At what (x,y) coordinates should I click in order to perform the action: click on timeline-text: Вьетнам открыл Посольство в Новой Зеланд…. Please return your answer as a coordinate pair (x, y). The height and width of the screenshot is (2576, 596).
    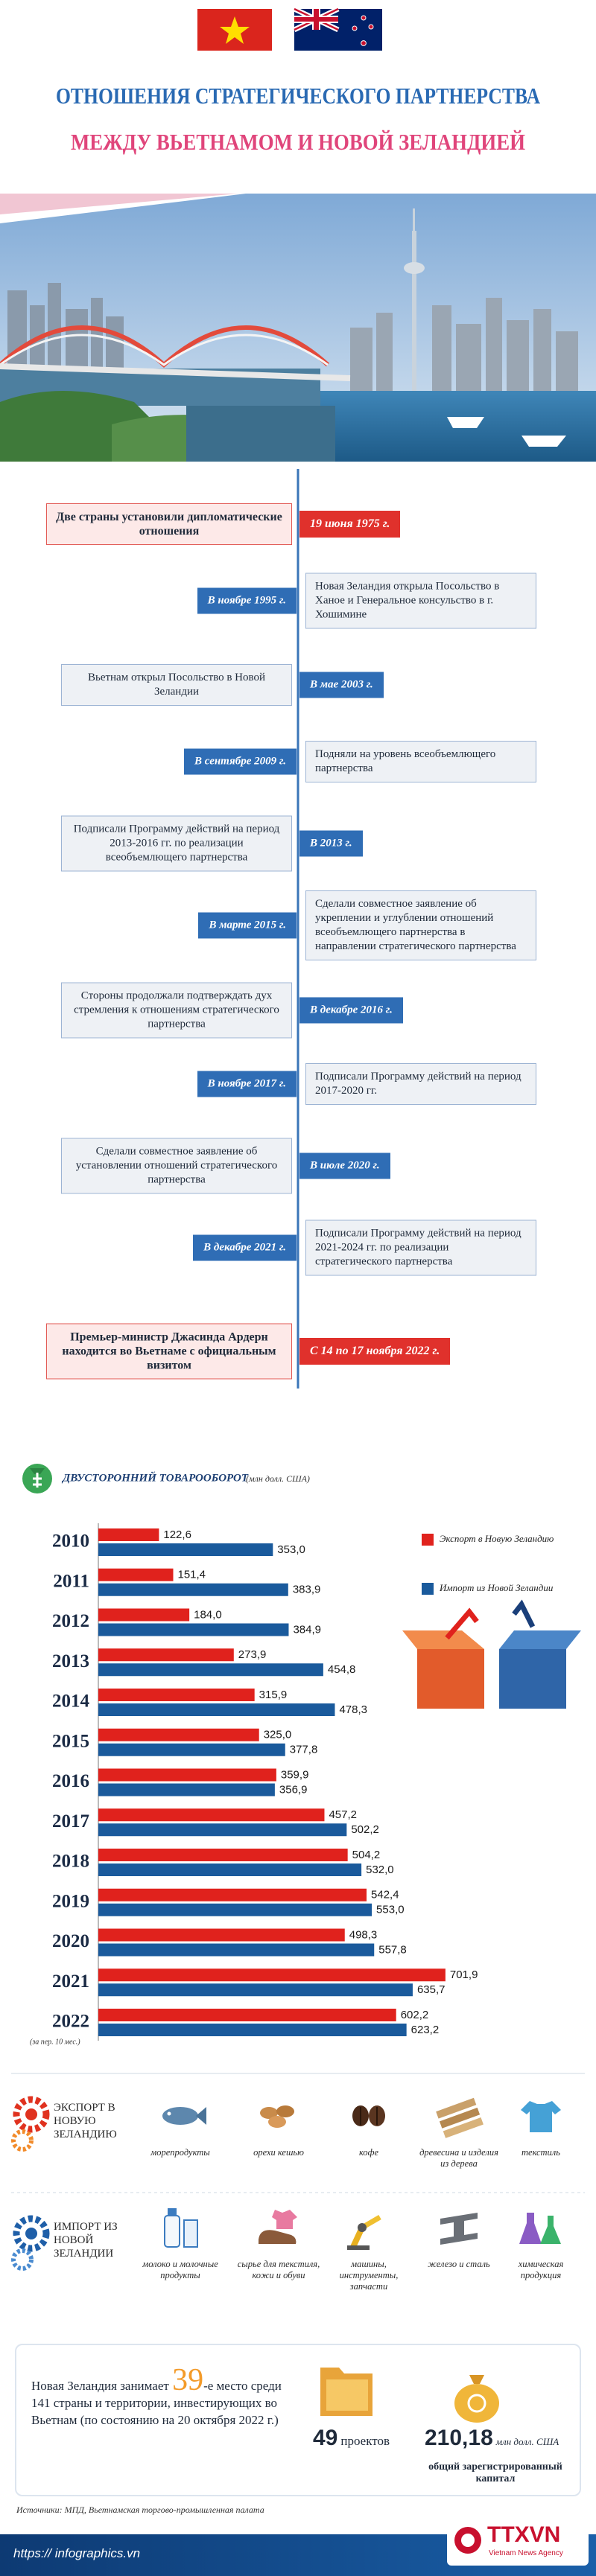
    Looking at the image, I should click on (176, 685).